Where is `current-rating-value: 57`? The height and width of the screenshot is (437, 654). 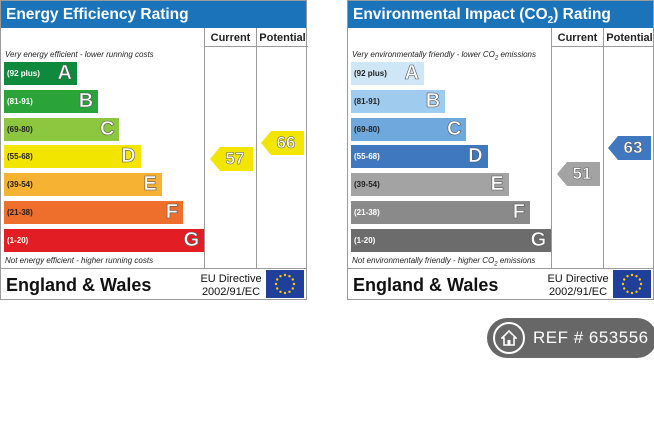
current-rating-value: 57 is located at coordinates (235, 159).